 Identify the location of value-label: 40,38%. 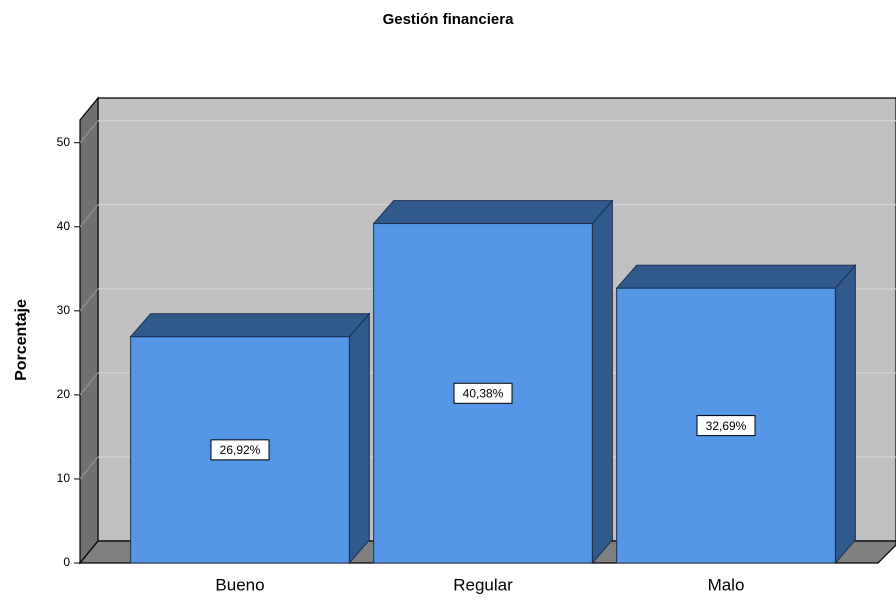
(483, 393).